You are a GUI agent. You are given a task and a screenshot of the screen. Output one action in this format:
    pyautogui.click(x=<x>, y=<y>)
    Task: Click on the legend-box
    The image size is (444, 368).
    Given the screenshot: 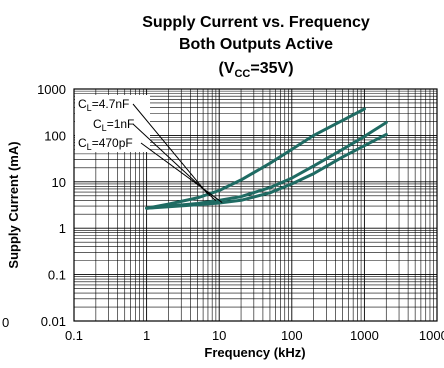 What is the action you would take?
    pyautogui.click(x=112, y=123)
    